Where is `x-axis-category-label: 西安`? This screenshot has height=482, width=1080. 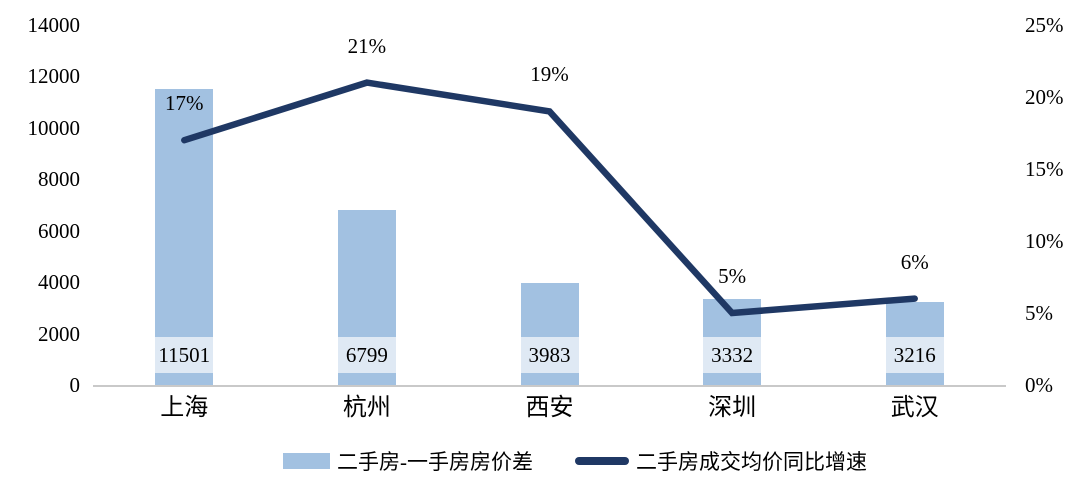
x-axis-category-label: 西安 is located at coordinates (549, 408).